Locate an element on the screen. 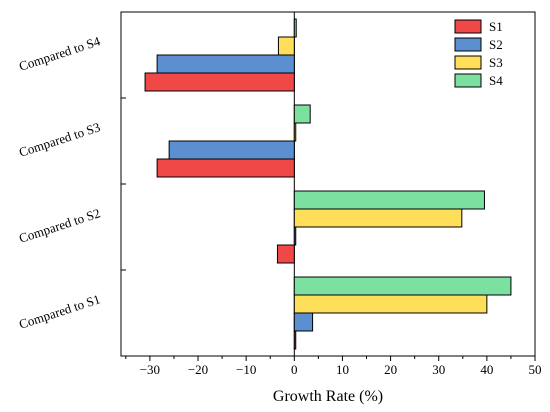 The height and width of the screenshot is (412, 550). bar-s2-cat1 is located at coordinates (295, 236).